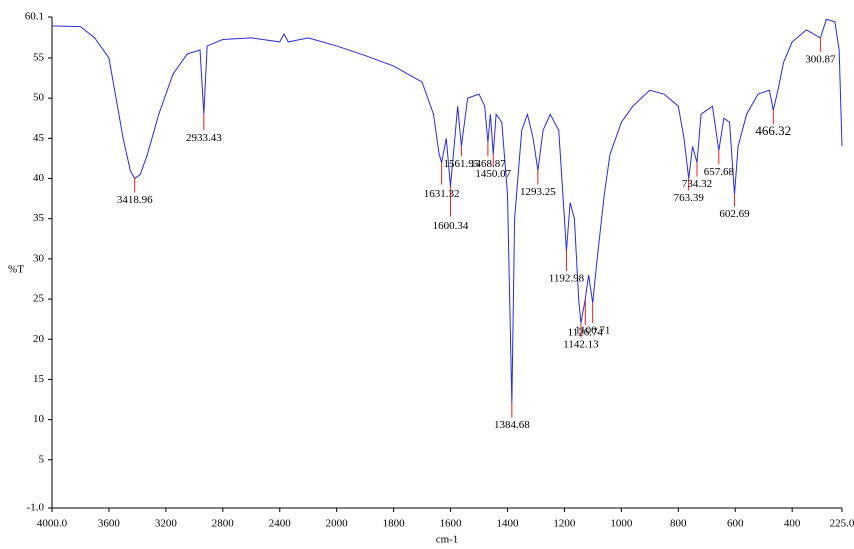  I want to click on peak-label: 602.69, so click(734, 214).